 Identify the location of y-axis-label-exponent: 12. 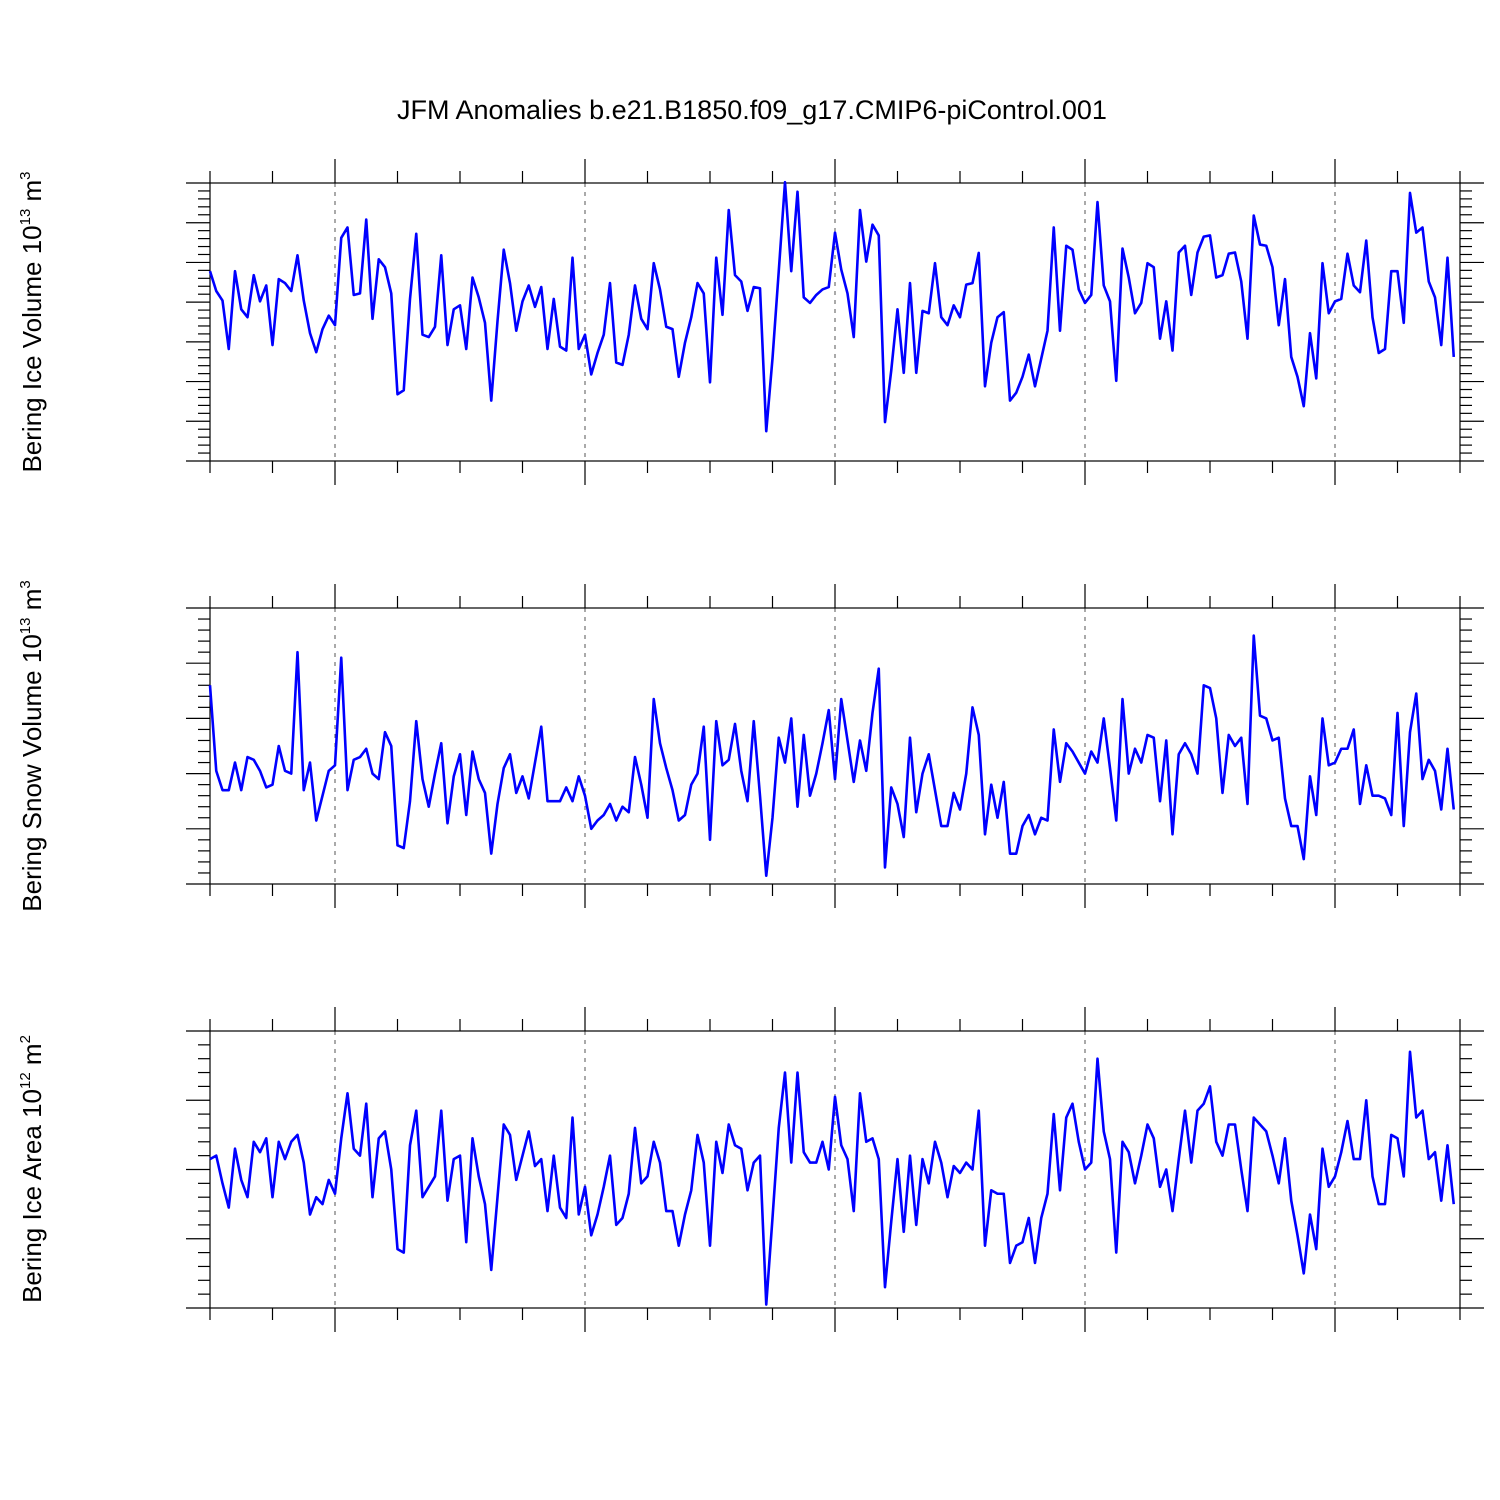
(25, 1080).